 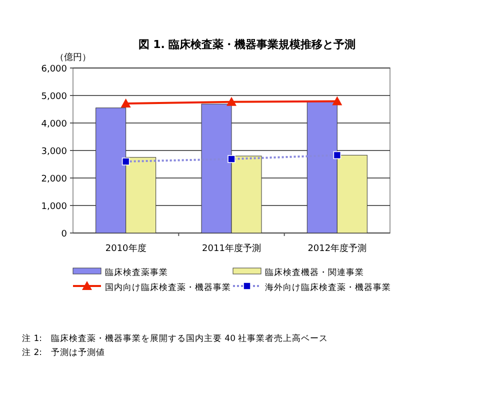 I want to click on text: 注 1: 臨床検査薬・機器事業を展開する国内主要 40 社事業者売上高ベース, so click(x=175, y=338).